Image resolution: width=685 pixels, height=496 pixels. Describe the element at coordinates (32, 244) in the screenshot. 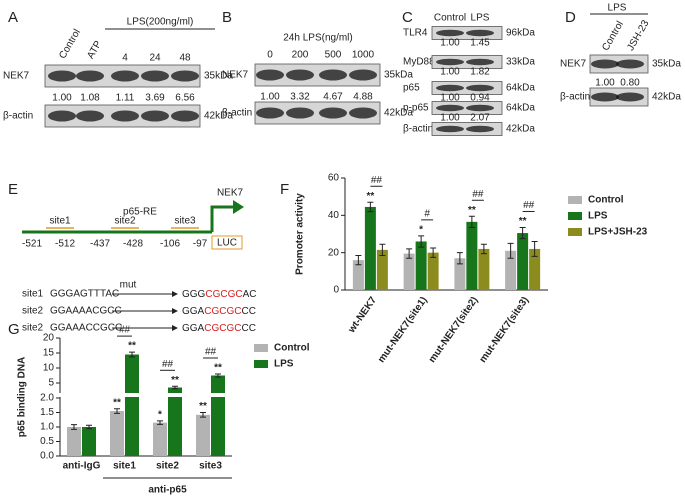

I see `position: -521` at that location.